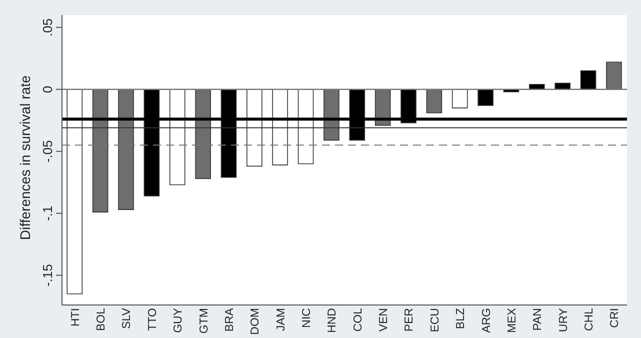 The height and width of the screenshot is (338, 641). Describe the element at coordinates (230, 320) in the screenshot. I see `x-tick-label: BRA` at that location.